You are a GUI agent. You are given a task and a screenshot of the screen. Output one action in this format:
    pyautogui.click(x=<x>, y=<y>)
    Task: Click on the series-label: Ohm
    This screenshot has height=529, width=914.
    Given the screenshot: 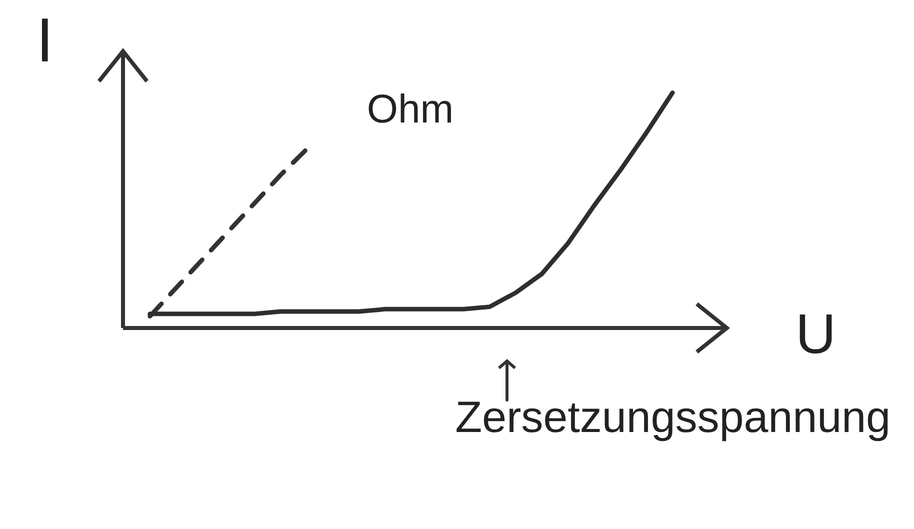 What is the action you would take?
    pyautogui.click(x=409, y=108)
    